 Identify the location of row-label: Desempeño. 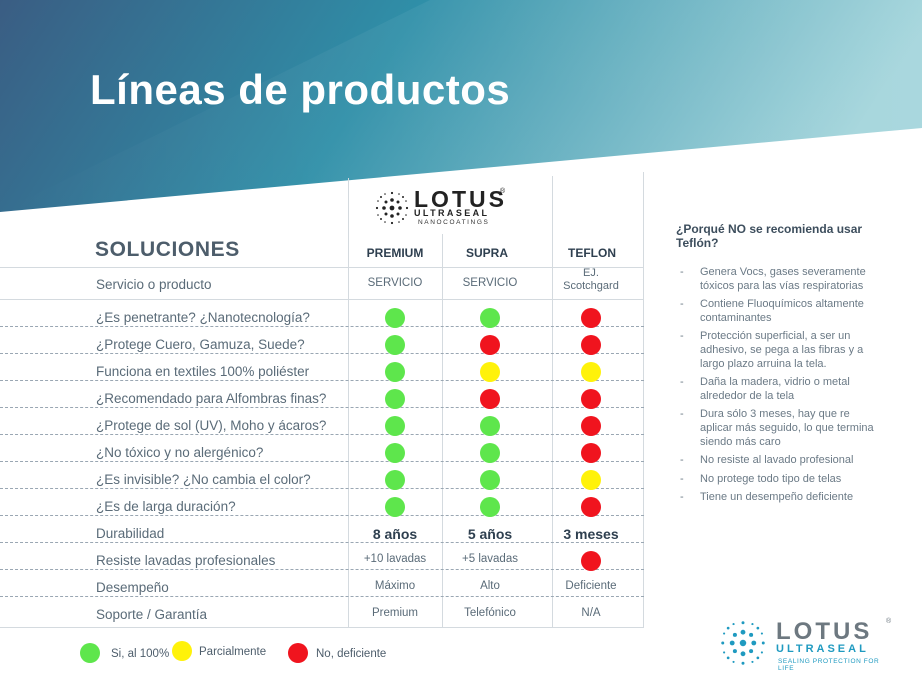
(132, 587).